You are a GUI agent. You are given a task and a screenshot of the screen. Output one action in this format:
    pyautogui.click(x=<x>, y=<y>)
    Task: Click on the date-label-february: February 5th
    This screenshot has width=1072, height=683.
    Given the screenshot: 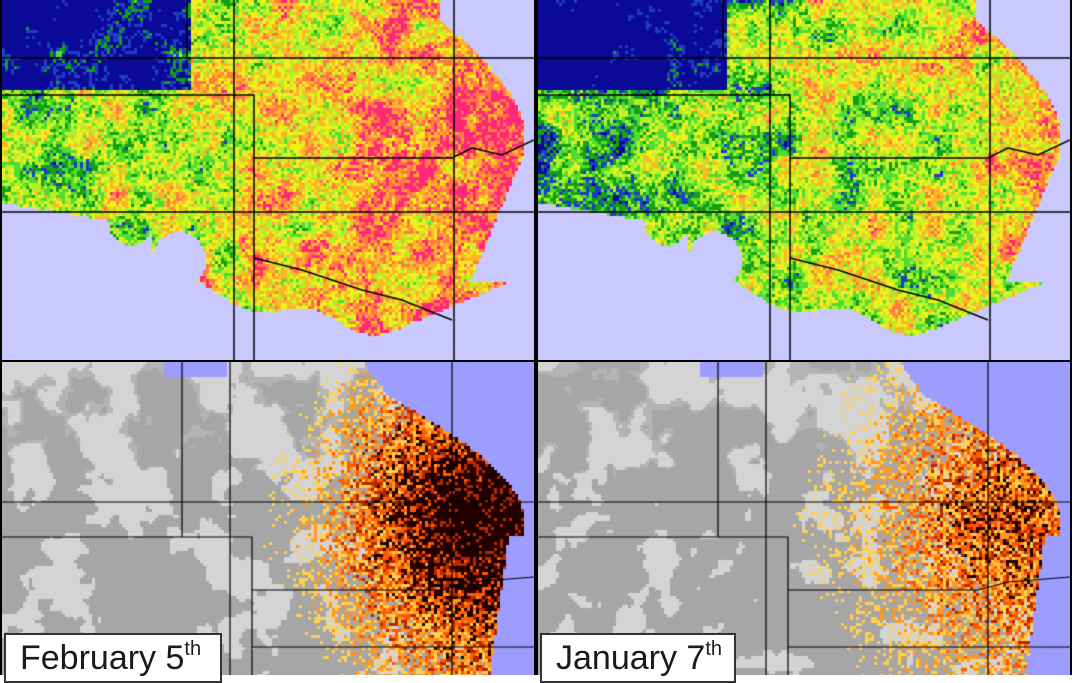 What is the action you would take?
    pyautogui.click(x=113, y=658)
    